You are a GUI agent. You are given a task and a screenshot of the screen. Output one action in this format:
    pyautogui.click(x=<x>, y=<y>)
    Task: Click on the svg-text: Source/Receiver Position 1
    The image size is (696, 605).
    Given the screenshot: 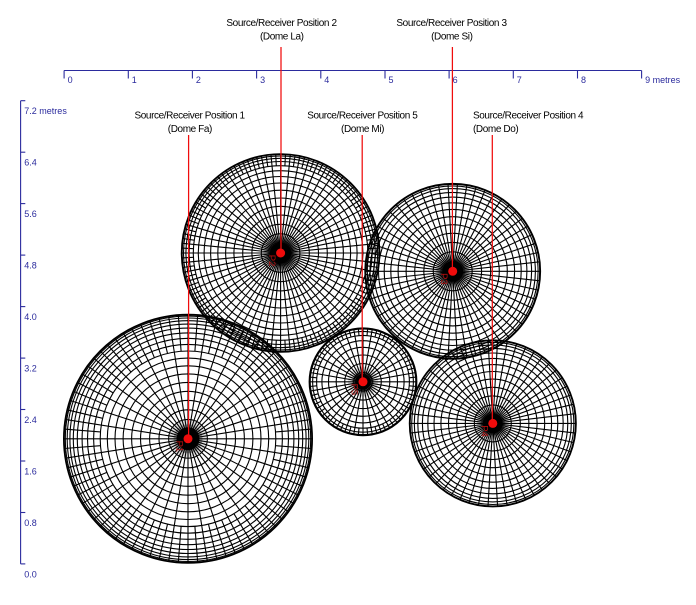 What is the action you would take?
    pyautogui.click(x=189, y=115)
    